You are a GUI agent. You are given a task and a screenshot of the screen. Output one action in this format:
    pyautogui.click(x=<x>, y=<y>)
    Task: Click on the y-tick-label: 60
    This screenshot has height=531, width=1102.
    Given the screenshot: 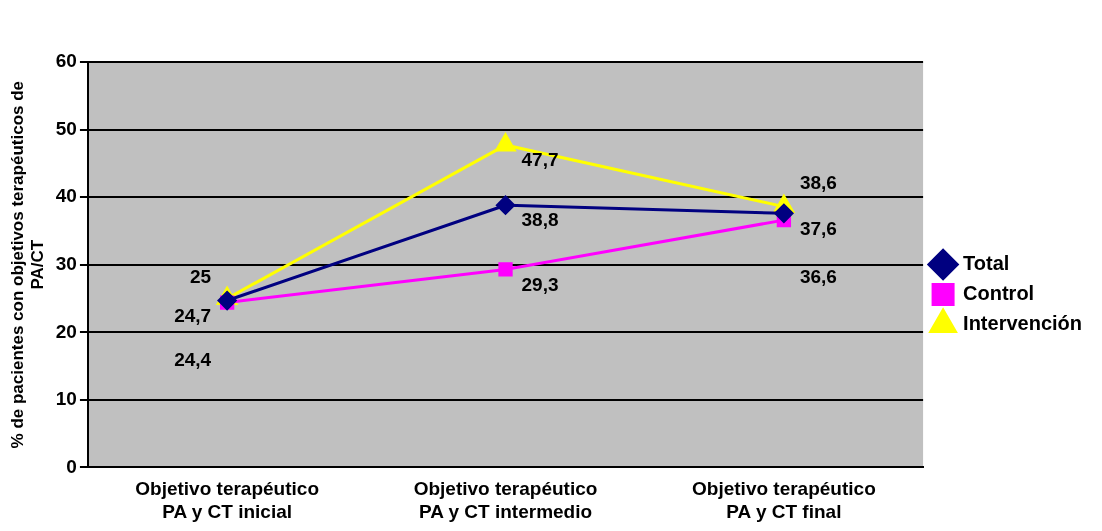 What is the action you would take?
    pyautogui.click(x=66, y=61)
    